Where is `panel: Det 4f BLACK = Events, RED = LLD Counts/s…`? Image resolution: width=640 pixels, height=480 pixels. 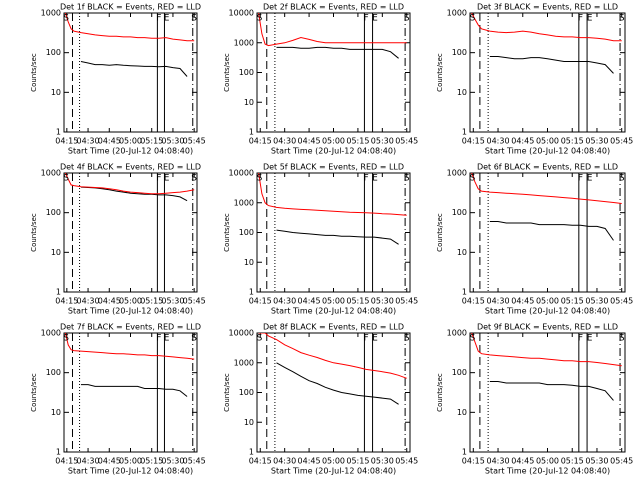
panel: Det 4f BLACK = Events, RED = LLD Counts/s… is located at coordinates (118, 239).